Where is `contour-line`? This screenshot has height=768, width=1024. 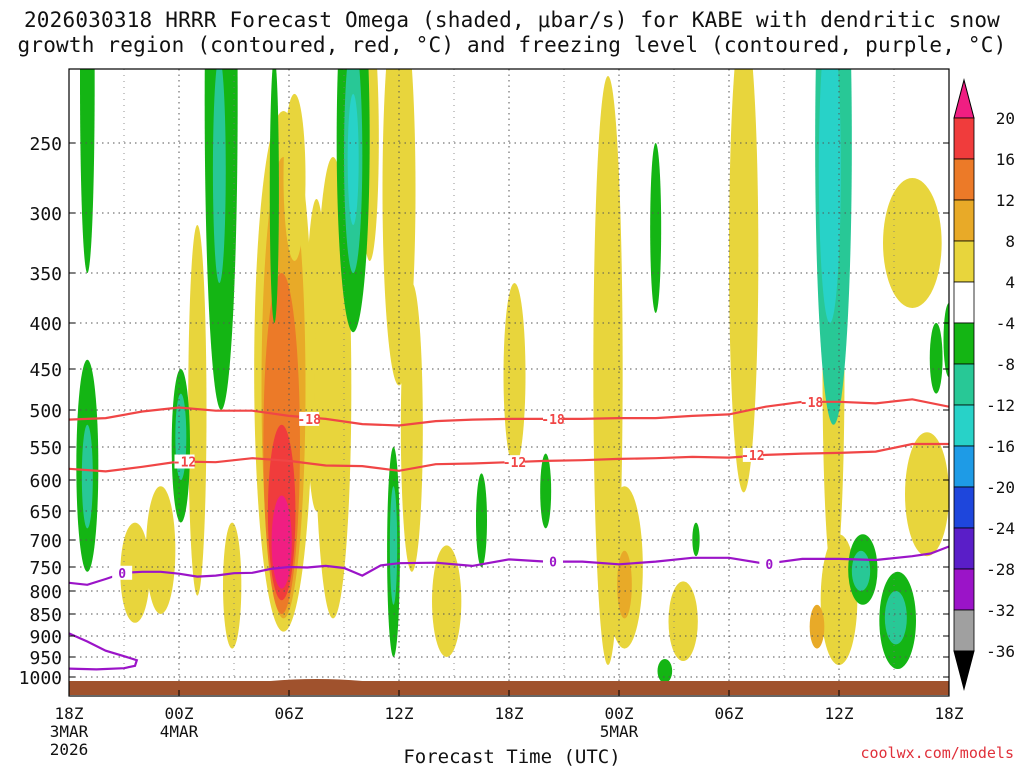 contour-line is located at coordinates (104, 651).